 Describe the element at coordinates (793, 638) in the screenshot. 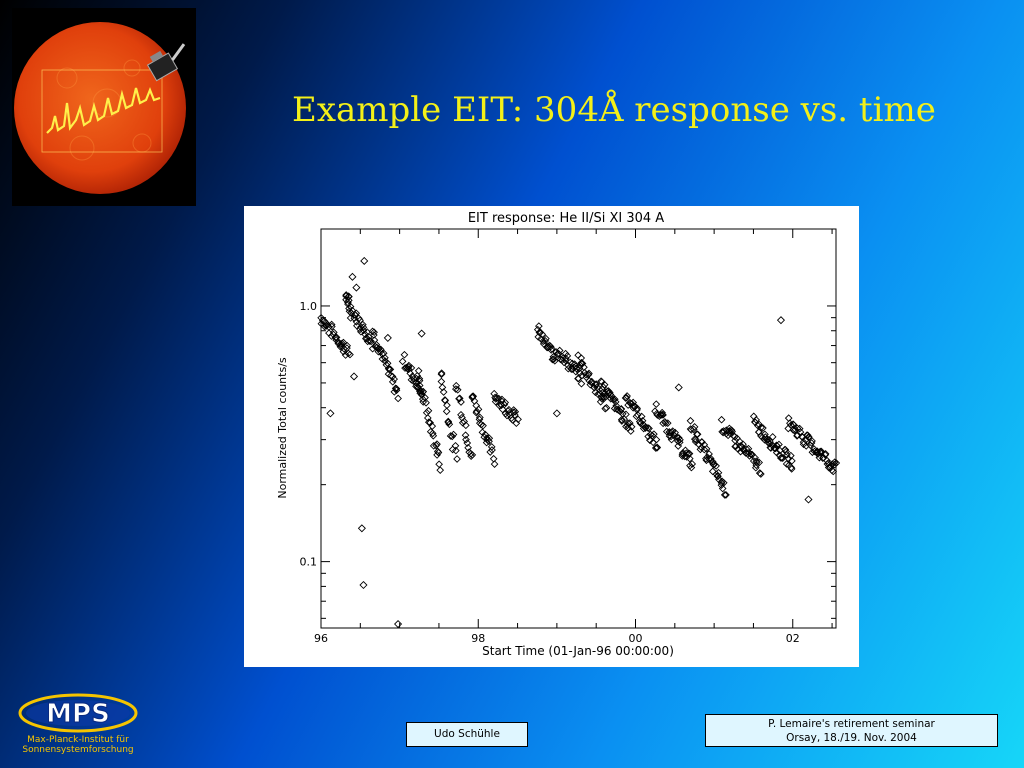

I see `x-tick-label: 02` at that location.